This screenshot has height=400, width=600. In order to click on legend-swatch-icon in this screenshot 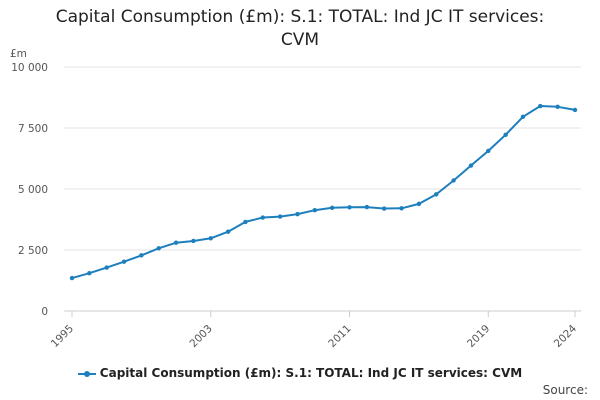, I will do `click(86, 374)`.